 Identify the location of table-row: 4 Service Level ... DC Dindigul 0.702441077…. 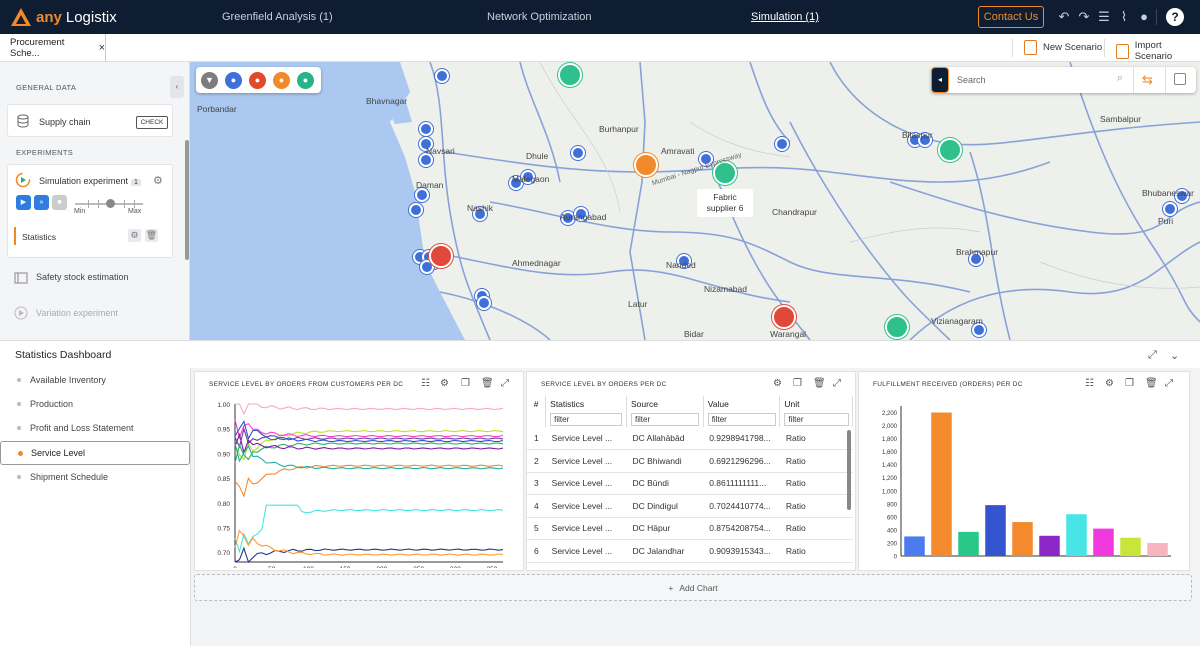
(690, 506).